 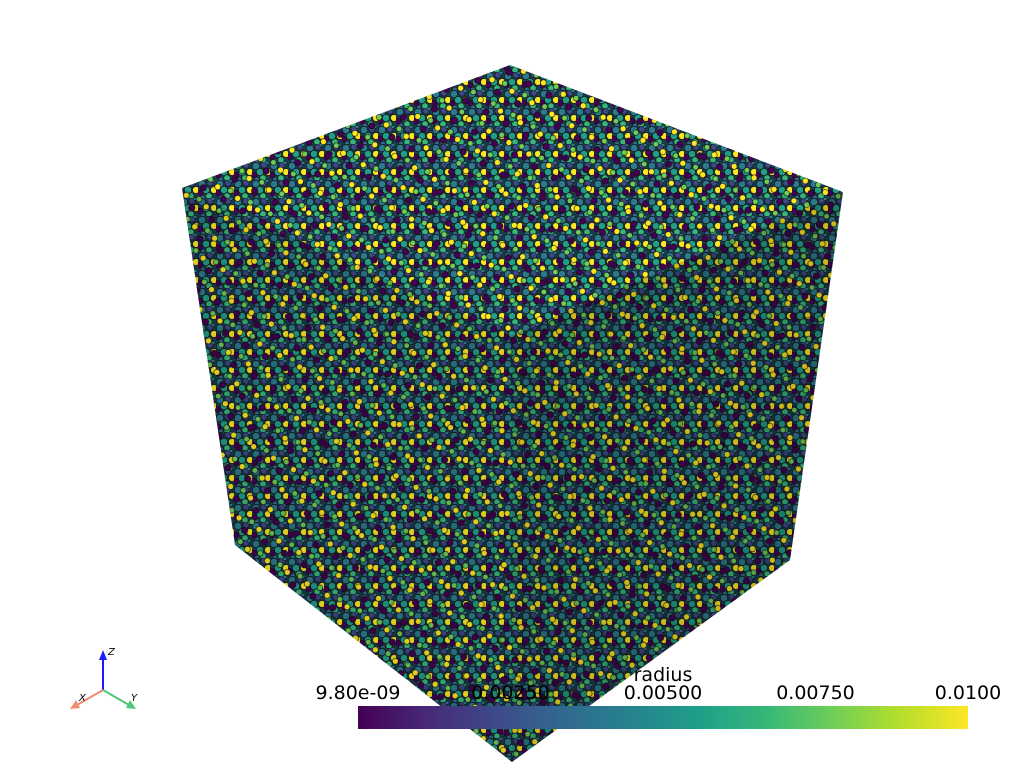 I want to click on tick-label: 0.0100, so click(x=968, y=693).